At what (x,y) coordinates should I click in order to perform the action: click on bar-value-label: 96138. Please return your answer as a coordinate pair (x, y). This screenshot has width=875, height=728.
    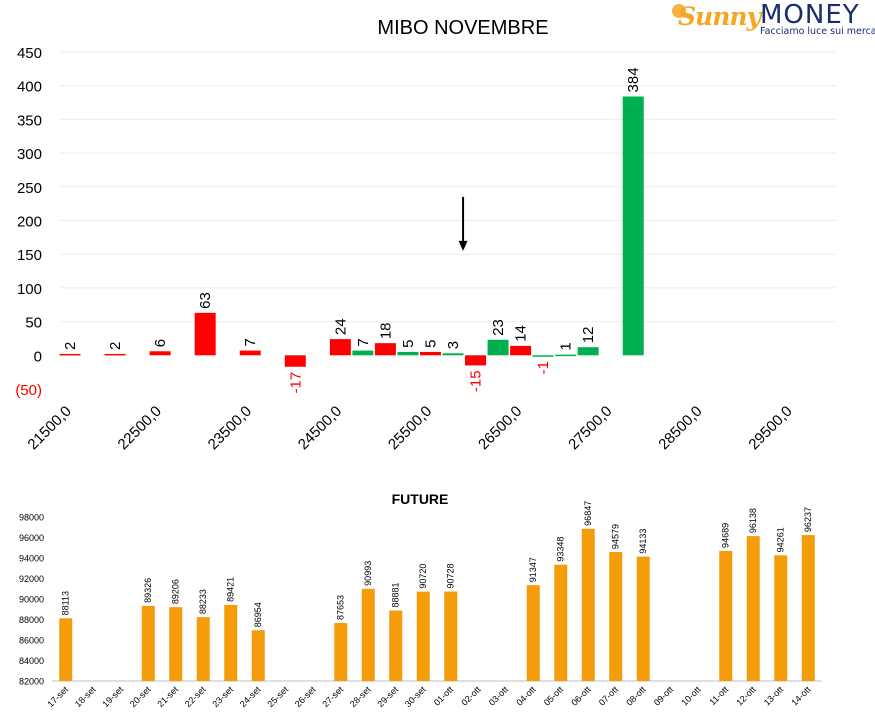
    Looking at the image, I should click on (753, 520).